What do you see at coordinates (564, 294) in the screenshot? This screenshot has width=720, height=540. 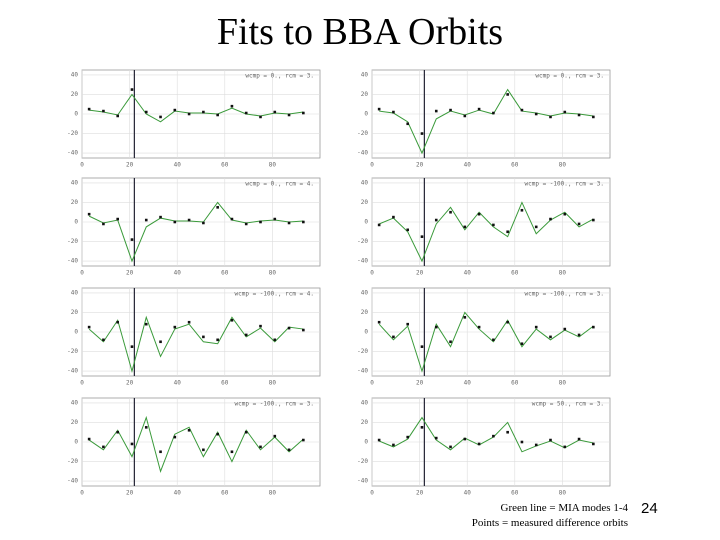 I see `panel-label: wcmp = -100., rcm = 3.` at bounding box center [564, 294].